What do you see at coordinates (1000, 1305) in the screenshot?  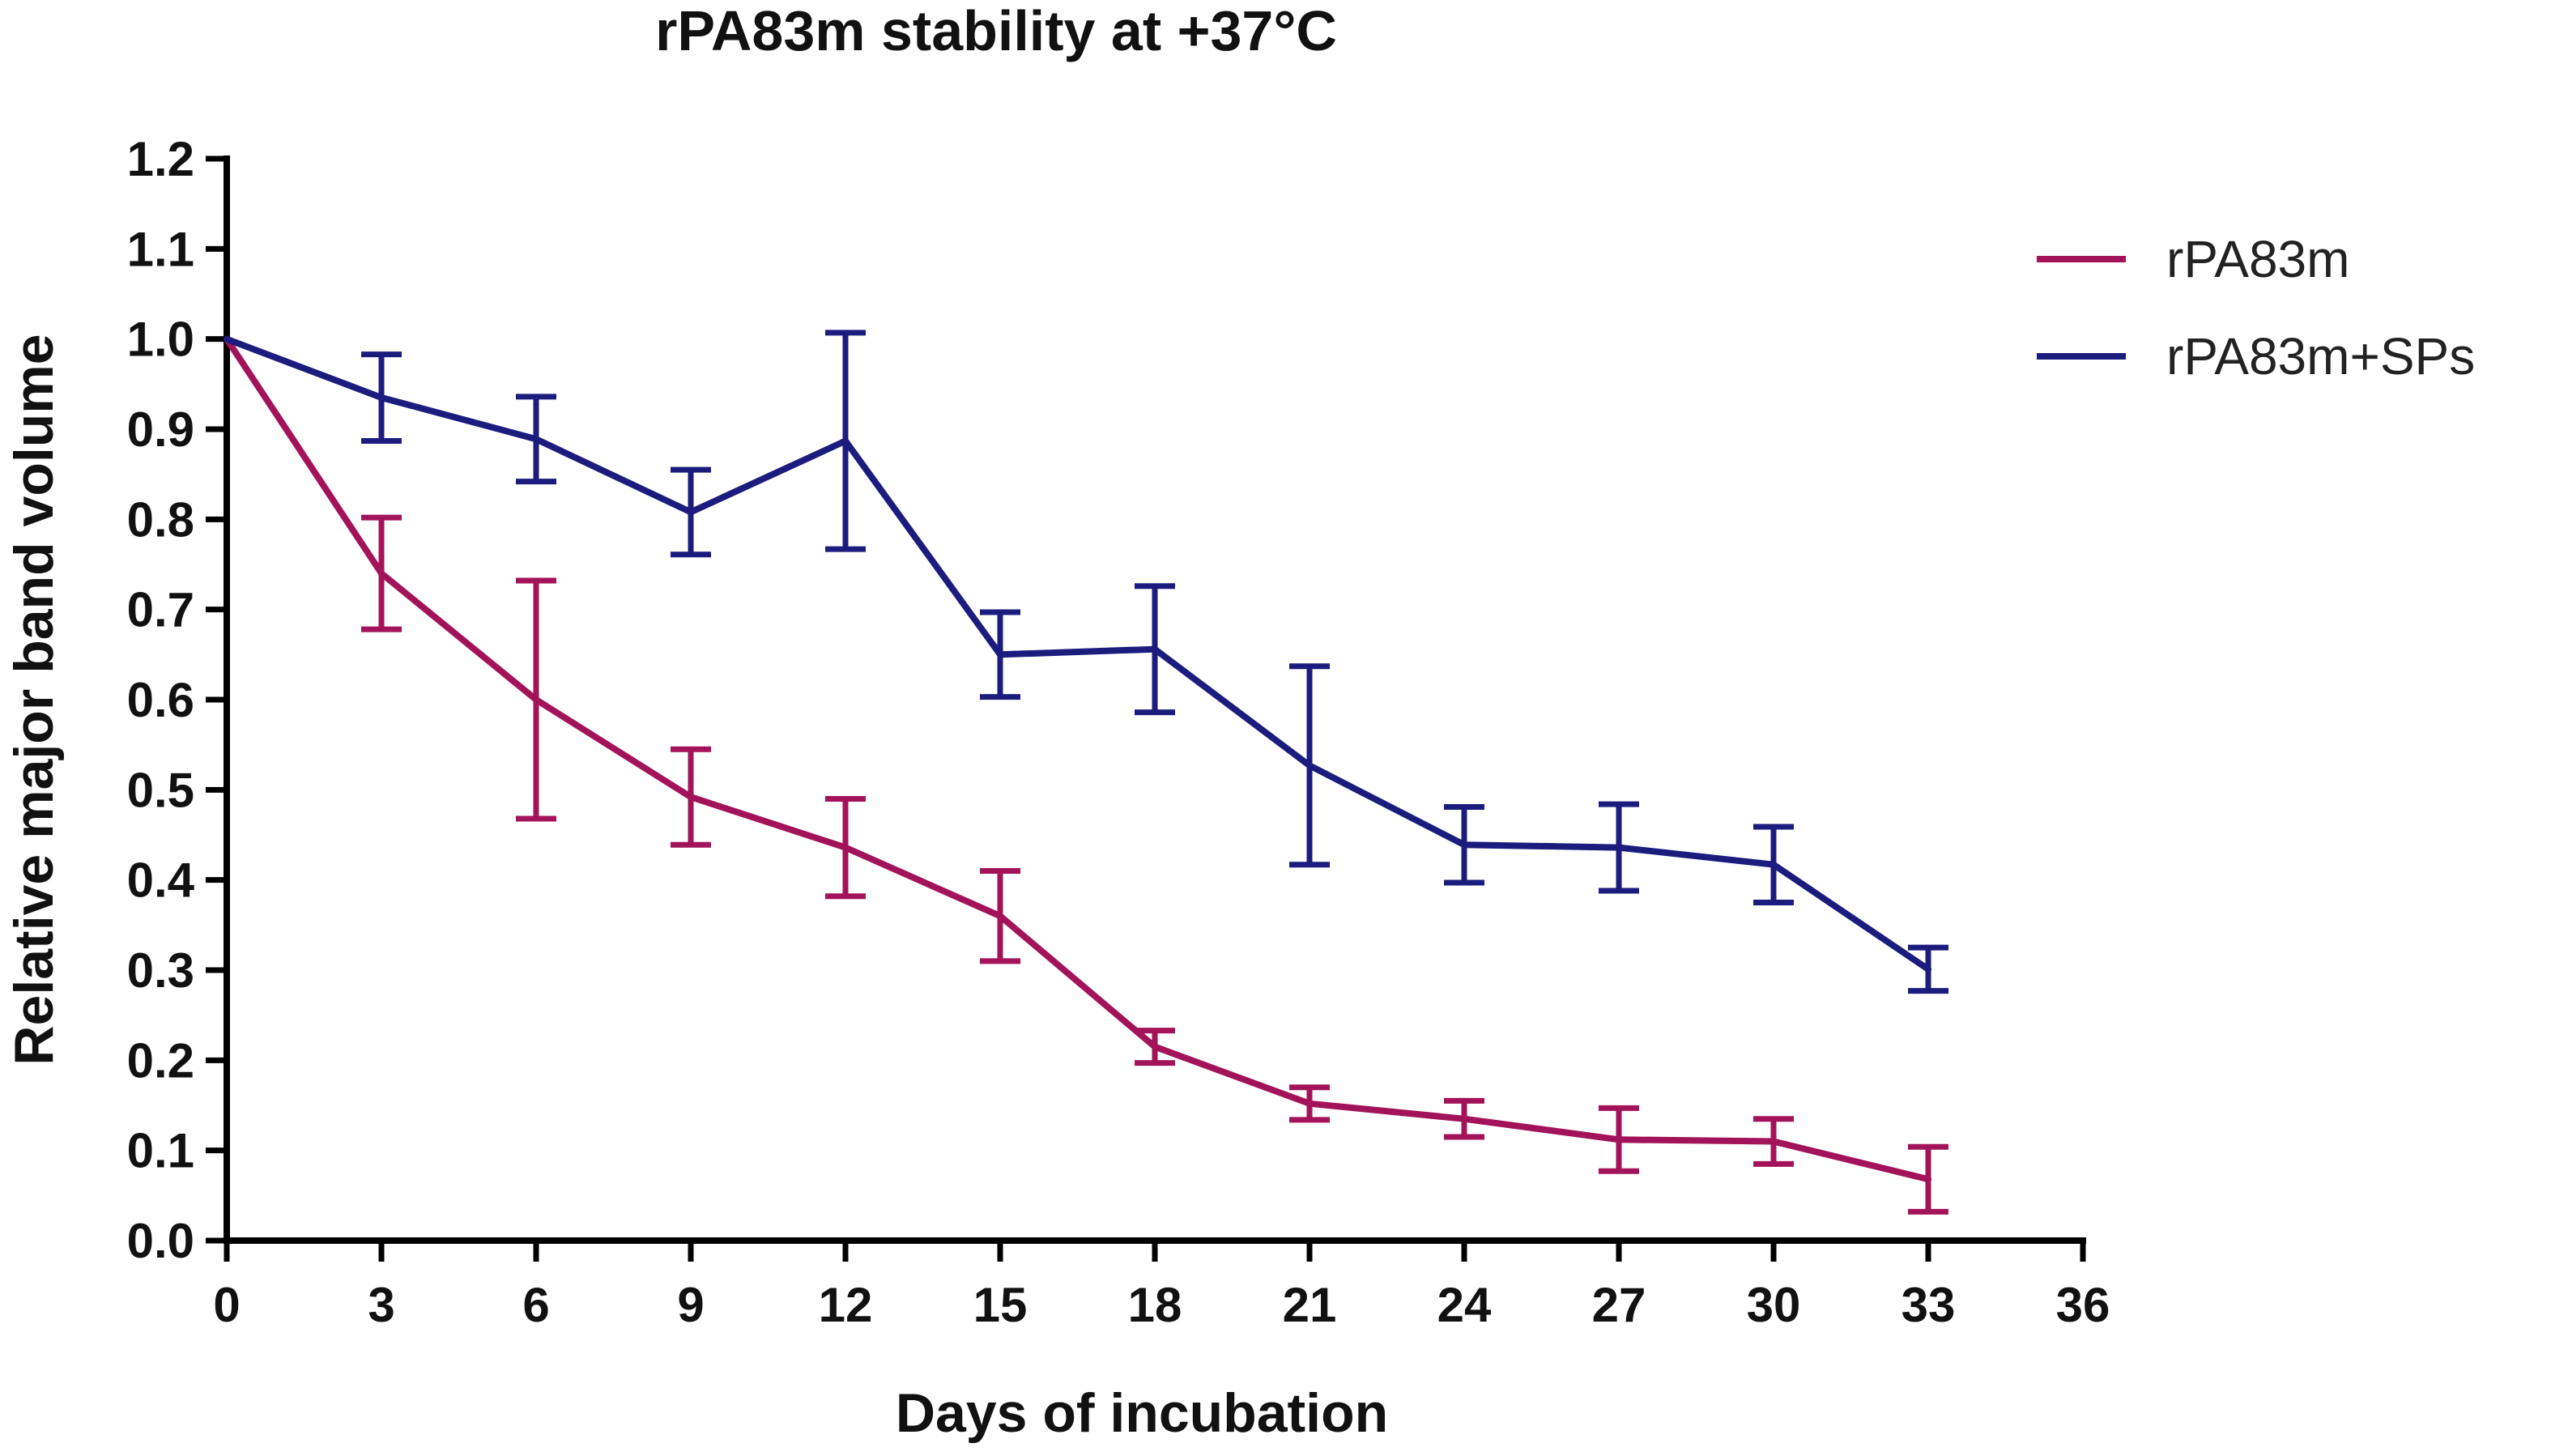 I see `x-tick-label: 15` at bounding box center [1000, 1305].